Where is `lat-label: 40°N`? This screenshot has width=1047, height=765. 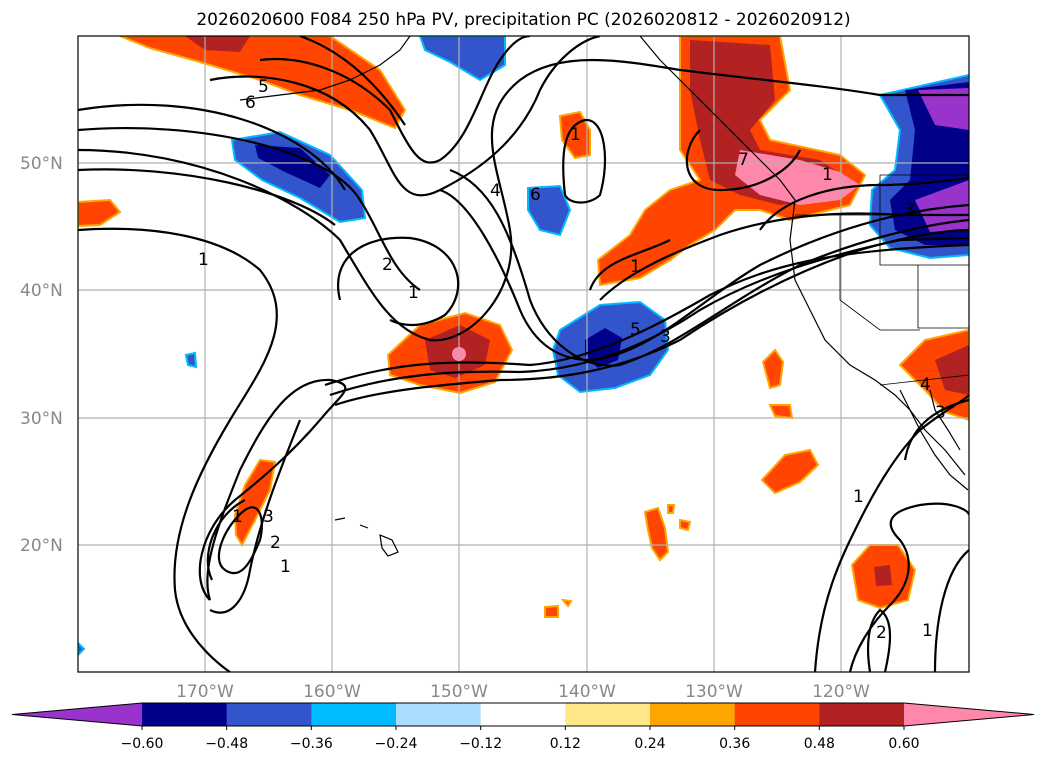 lat-label: 40°N is located at coordinates (41, 291).